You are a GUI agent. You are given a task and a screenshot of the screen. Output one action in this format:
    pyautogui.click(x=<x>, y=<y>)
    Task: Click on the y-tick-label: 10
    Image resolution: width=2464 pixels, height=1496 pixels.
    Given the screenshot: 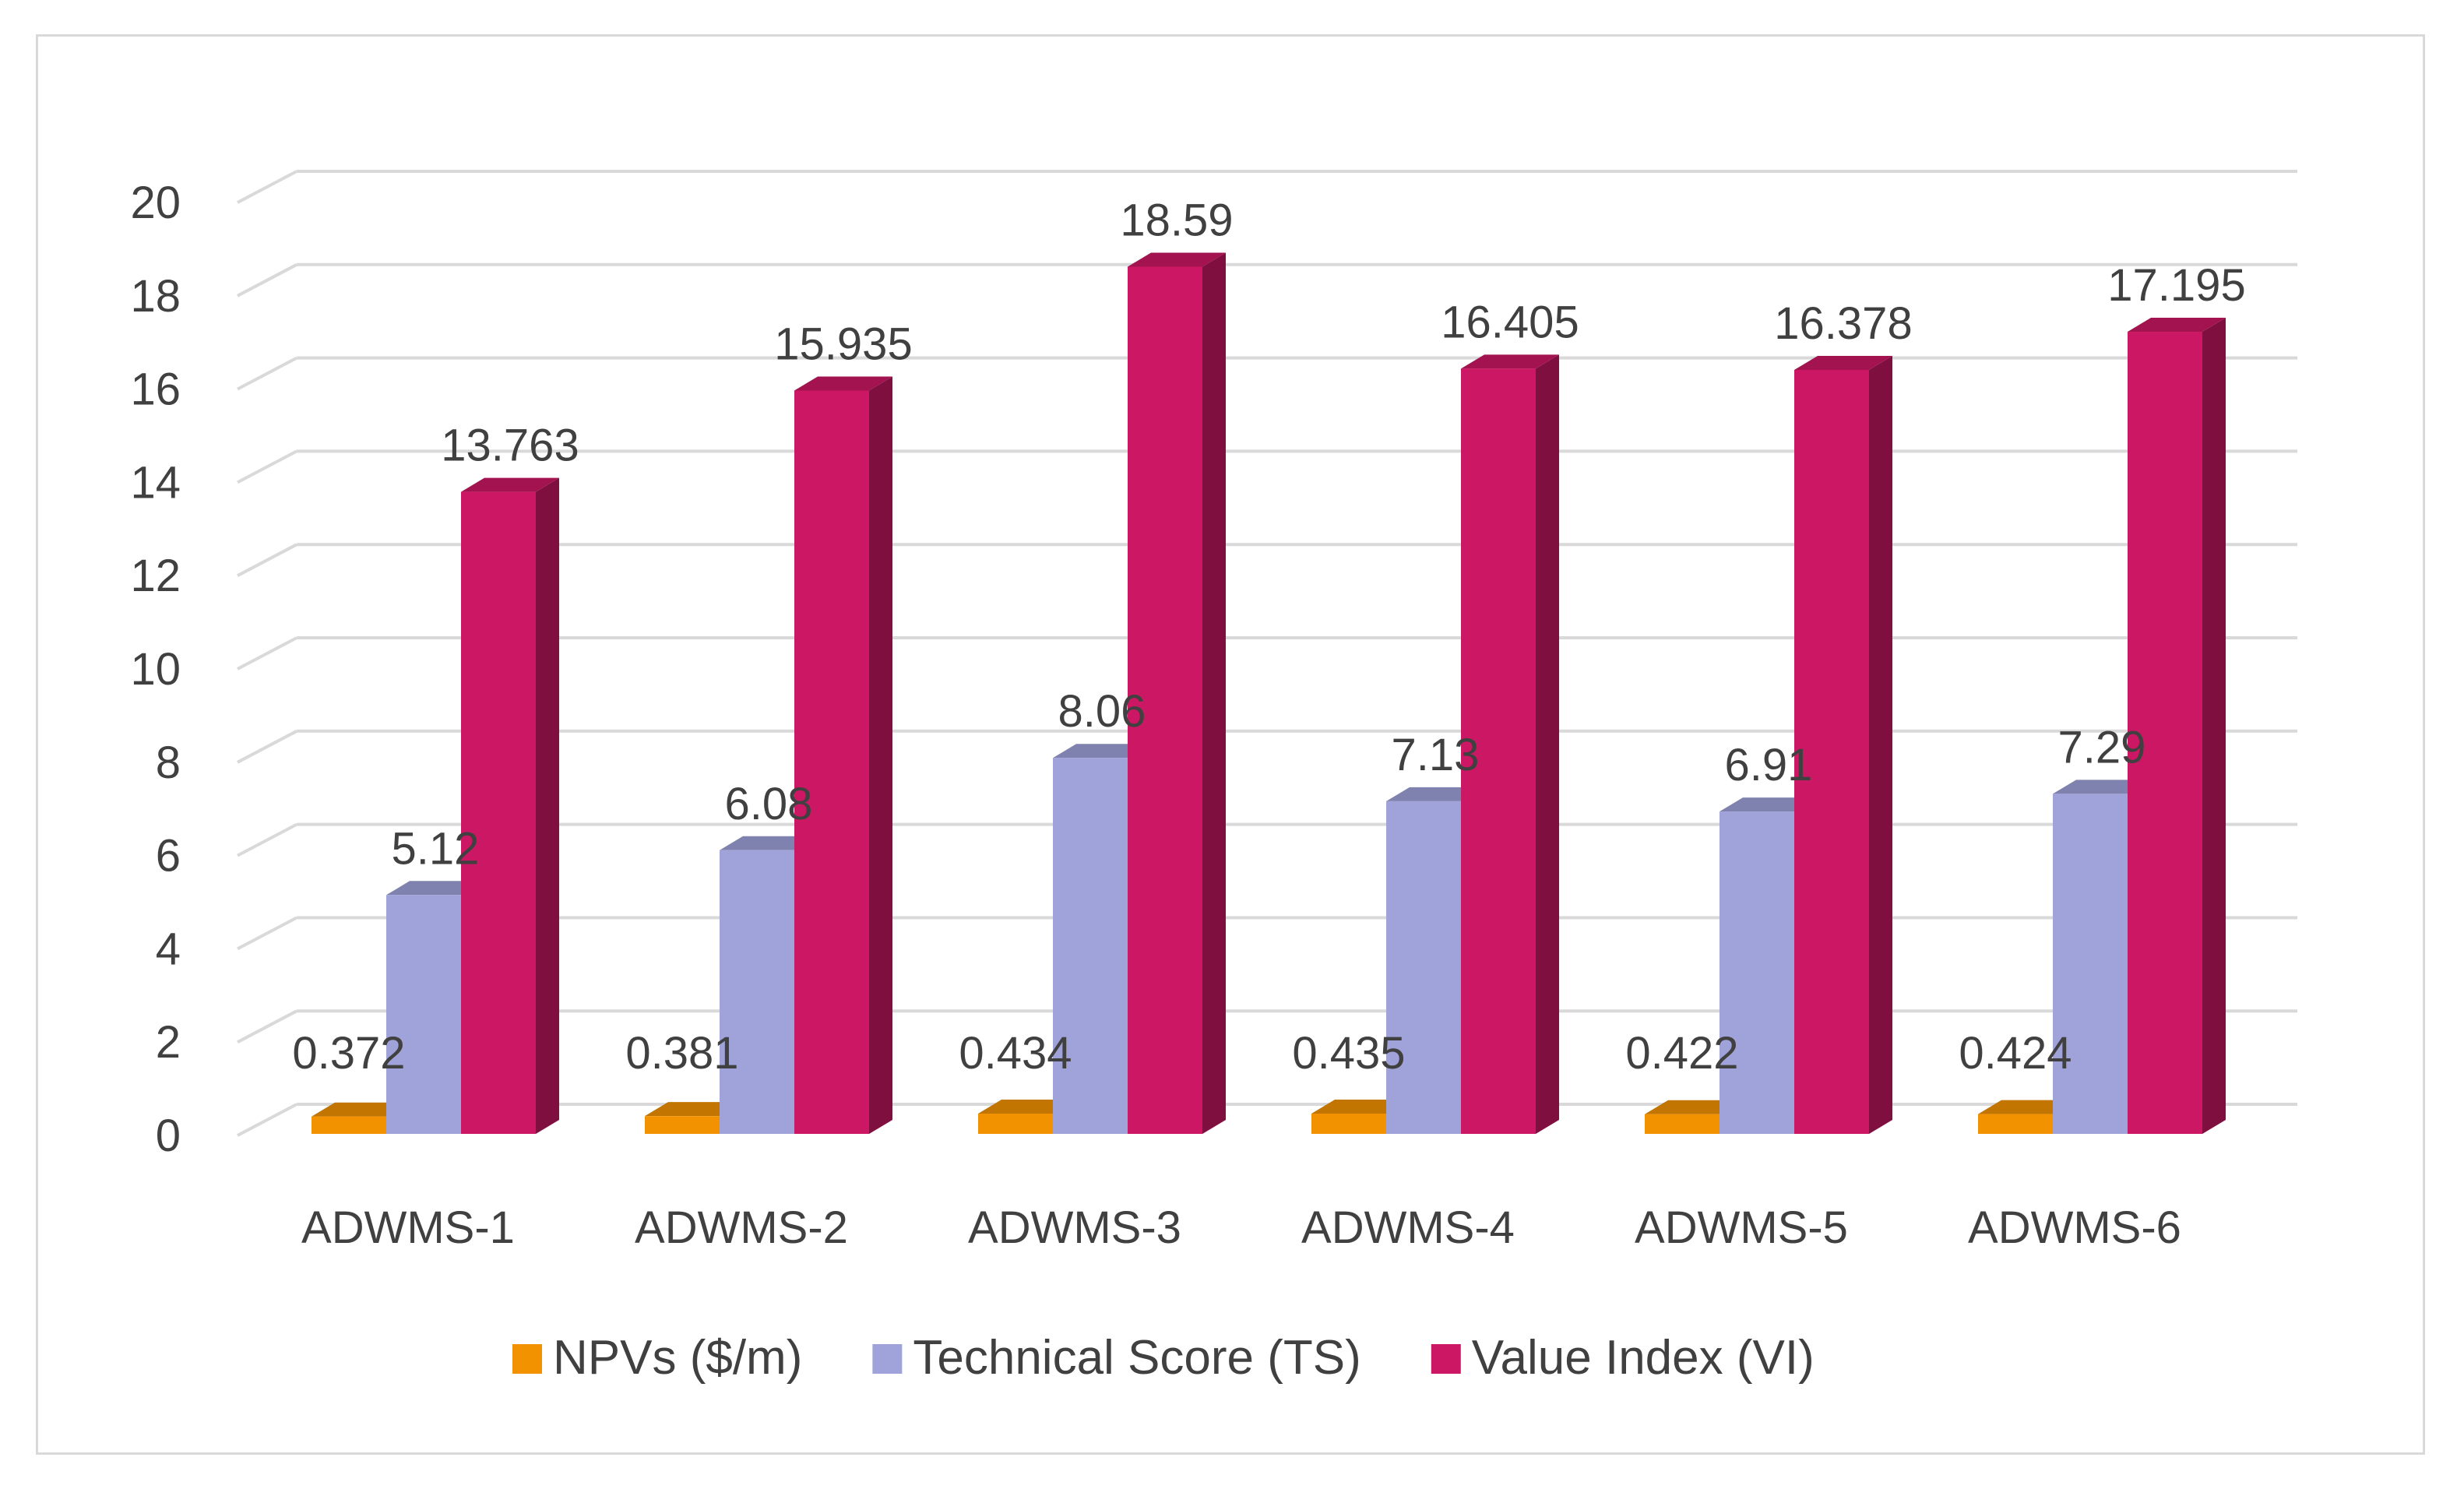 What is the action you would take?
    pyautogui.click(x=155, y=670)
    